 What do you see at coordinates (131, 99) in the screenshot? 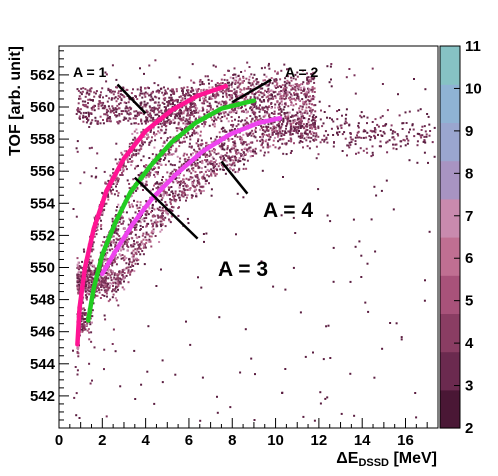
I see `annotation-pointer` at bounding box center [131, 99].